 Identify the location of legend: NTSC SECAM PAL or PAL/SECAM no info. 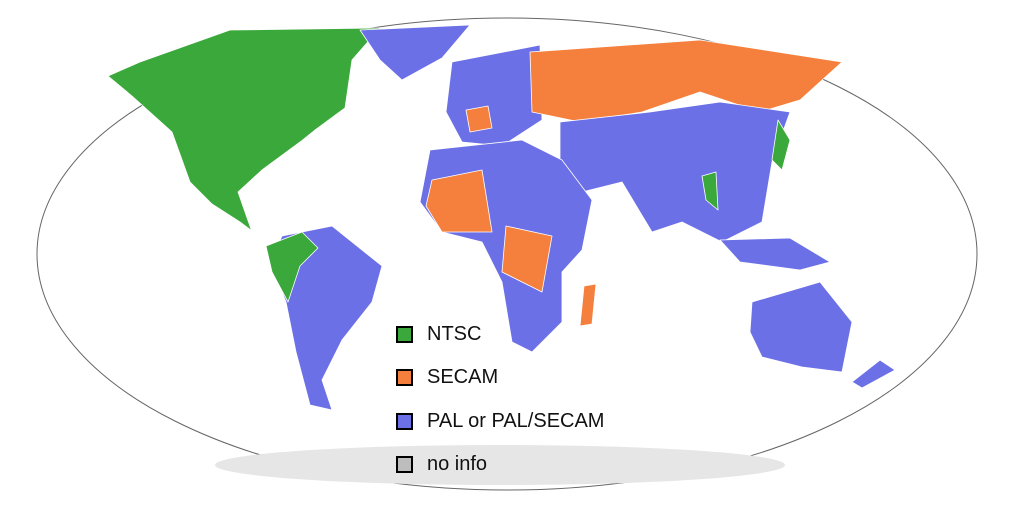
(500, 410).